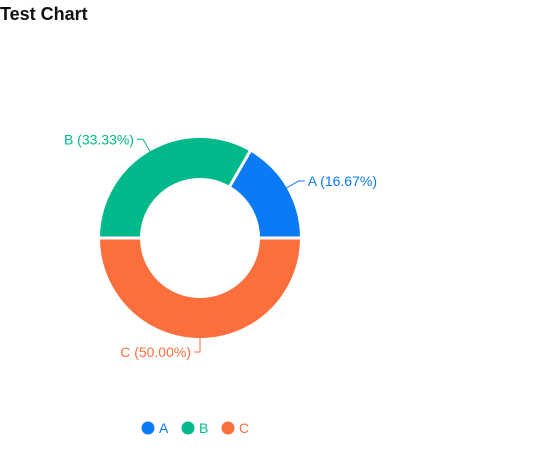  I want to click on slice-label-b: B (33.33%), so click(99, 139).